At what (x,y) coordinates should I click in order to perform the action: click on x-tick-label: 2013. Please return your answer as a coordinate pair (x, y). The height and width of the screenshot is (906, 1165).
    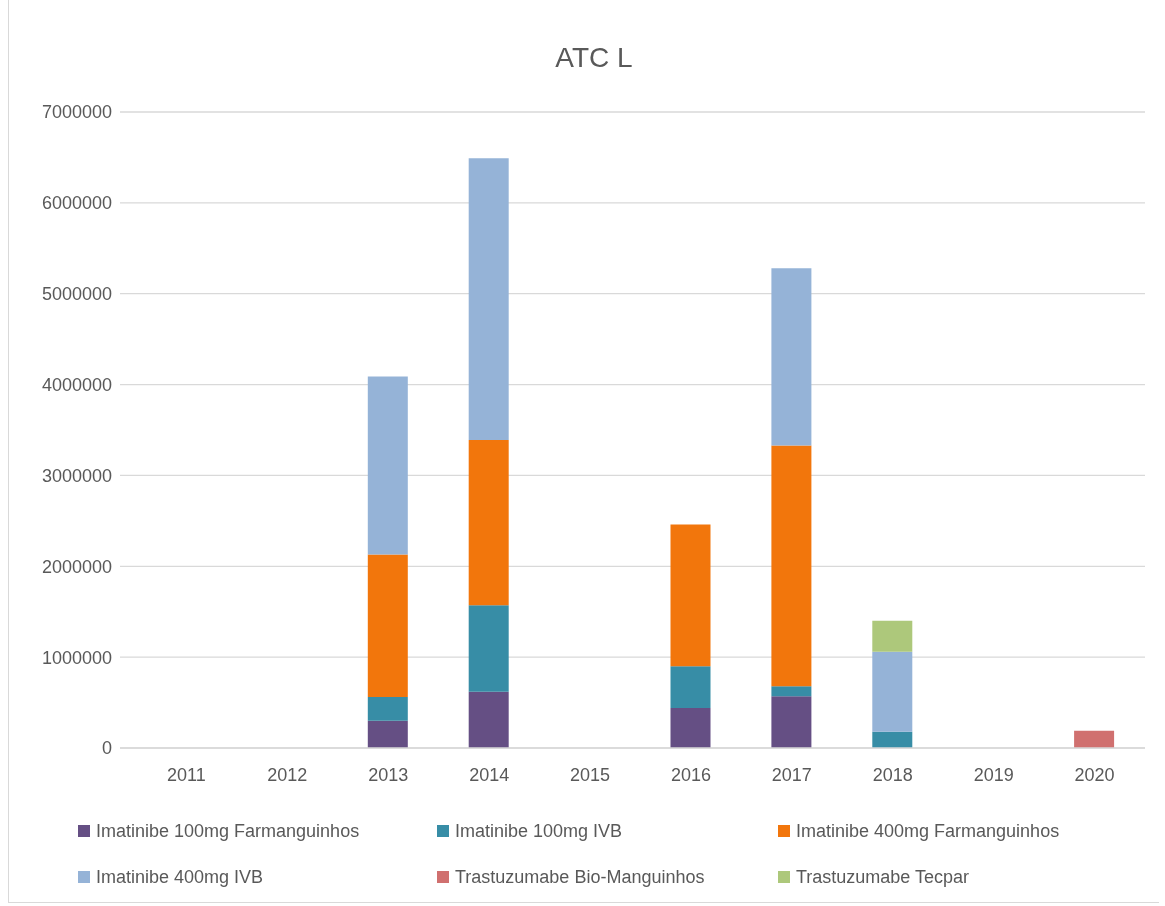
    Looking at the image, I should click on (388, 774).